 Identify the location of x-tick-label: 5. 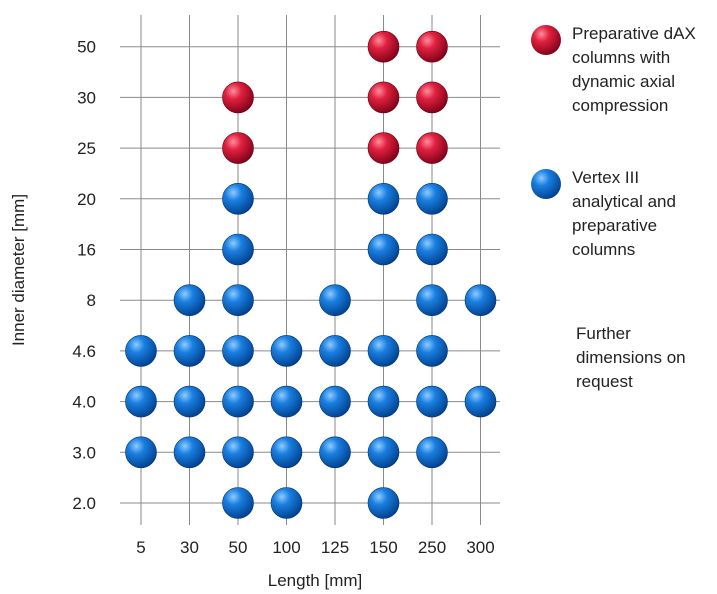
(140, 547).